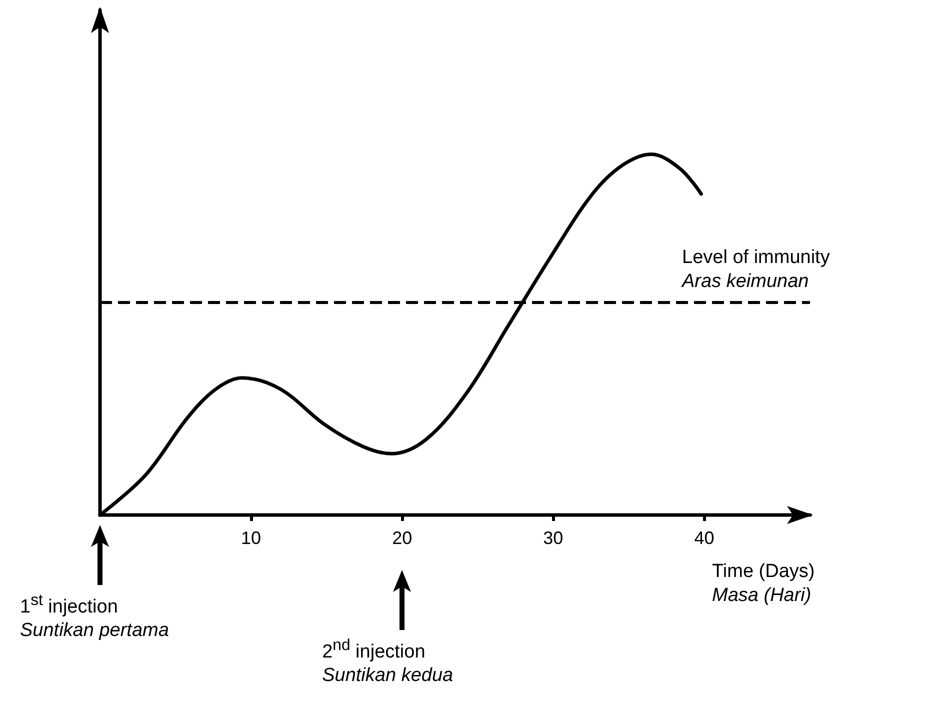 This screenshot has height=709, width=945. I want to click on ref-line-label: Level of immunity Aras keimunan, so click(756, 270).